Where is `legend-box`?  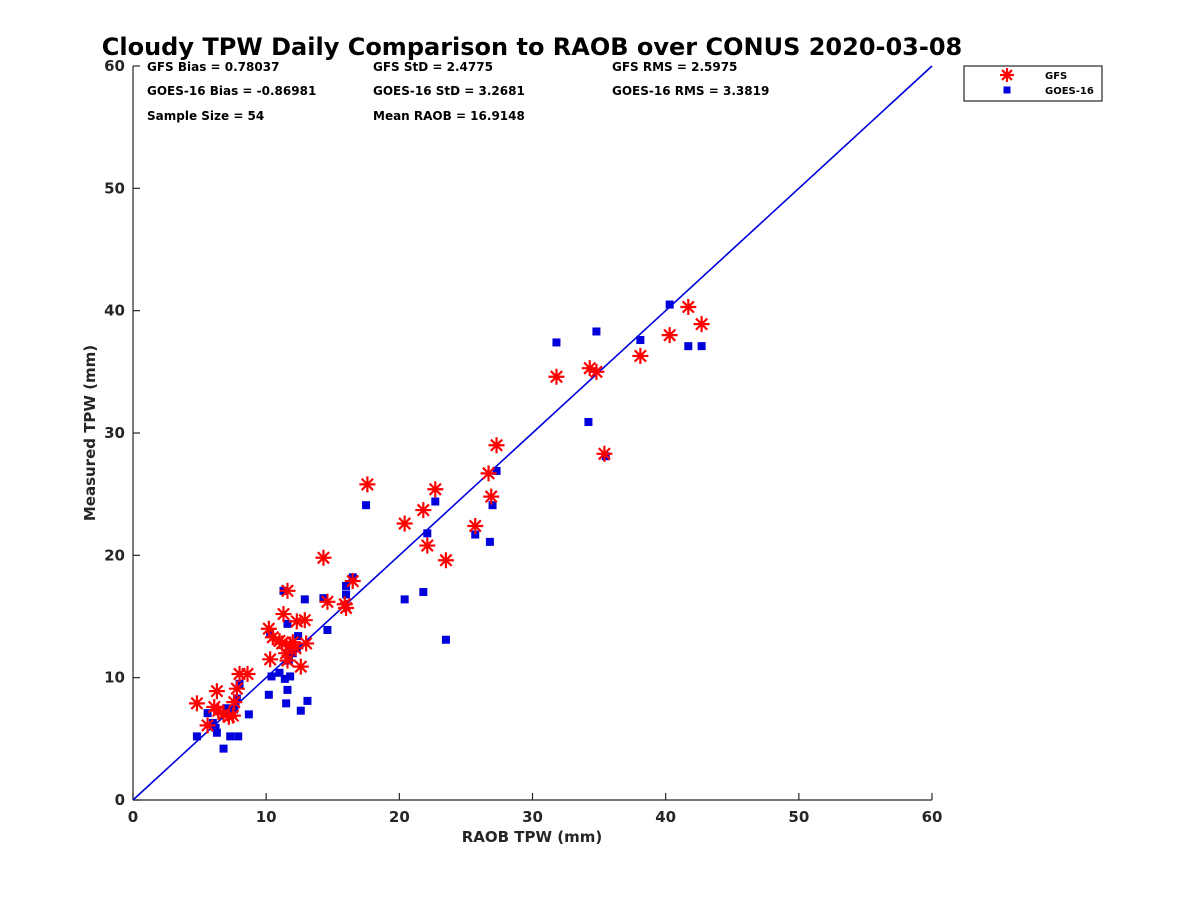 legend-box is located at coordinates (1033, 83).